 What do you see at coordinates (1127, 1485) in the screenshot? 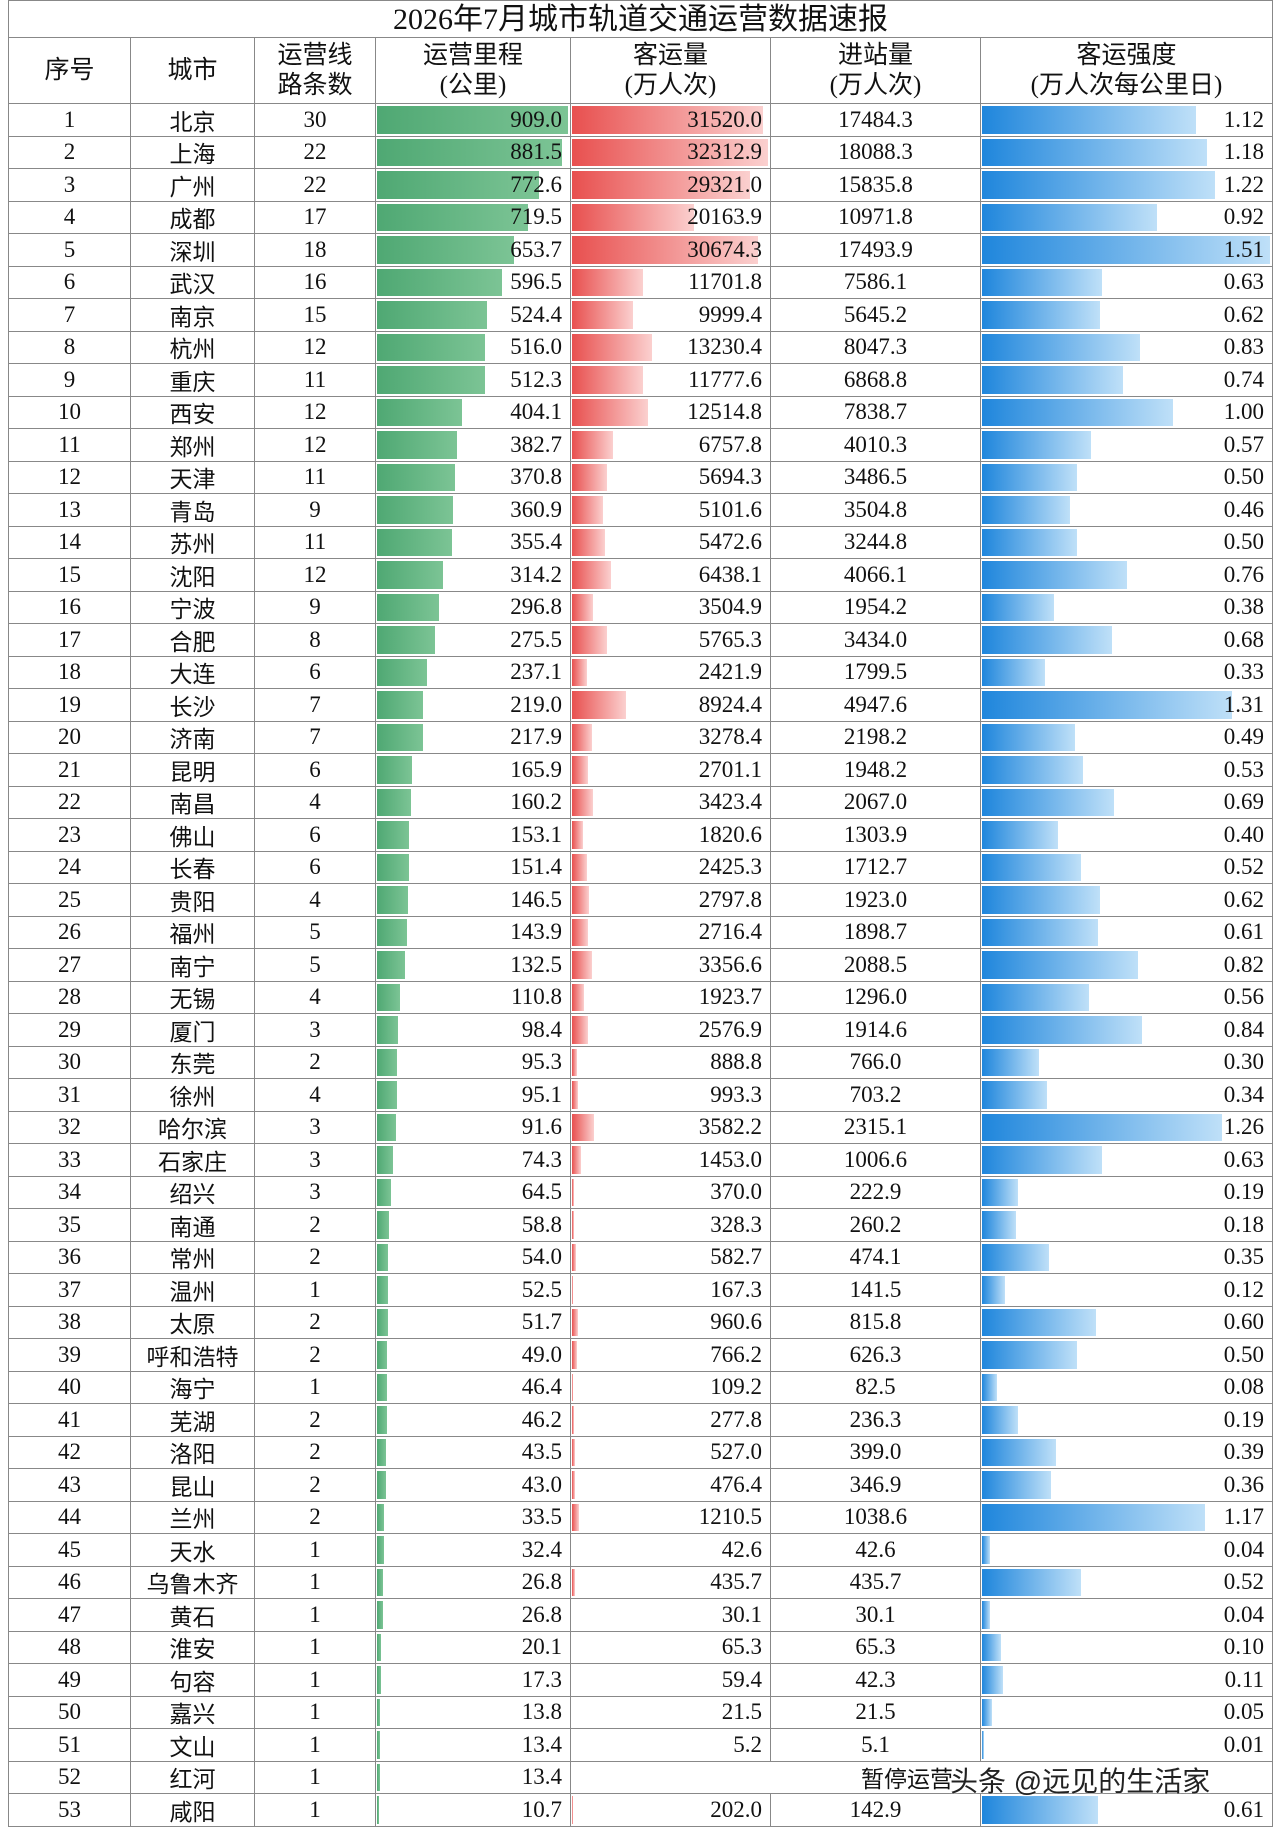
I see `table-cell: 0.36` at bounding box center [1127, 1485].